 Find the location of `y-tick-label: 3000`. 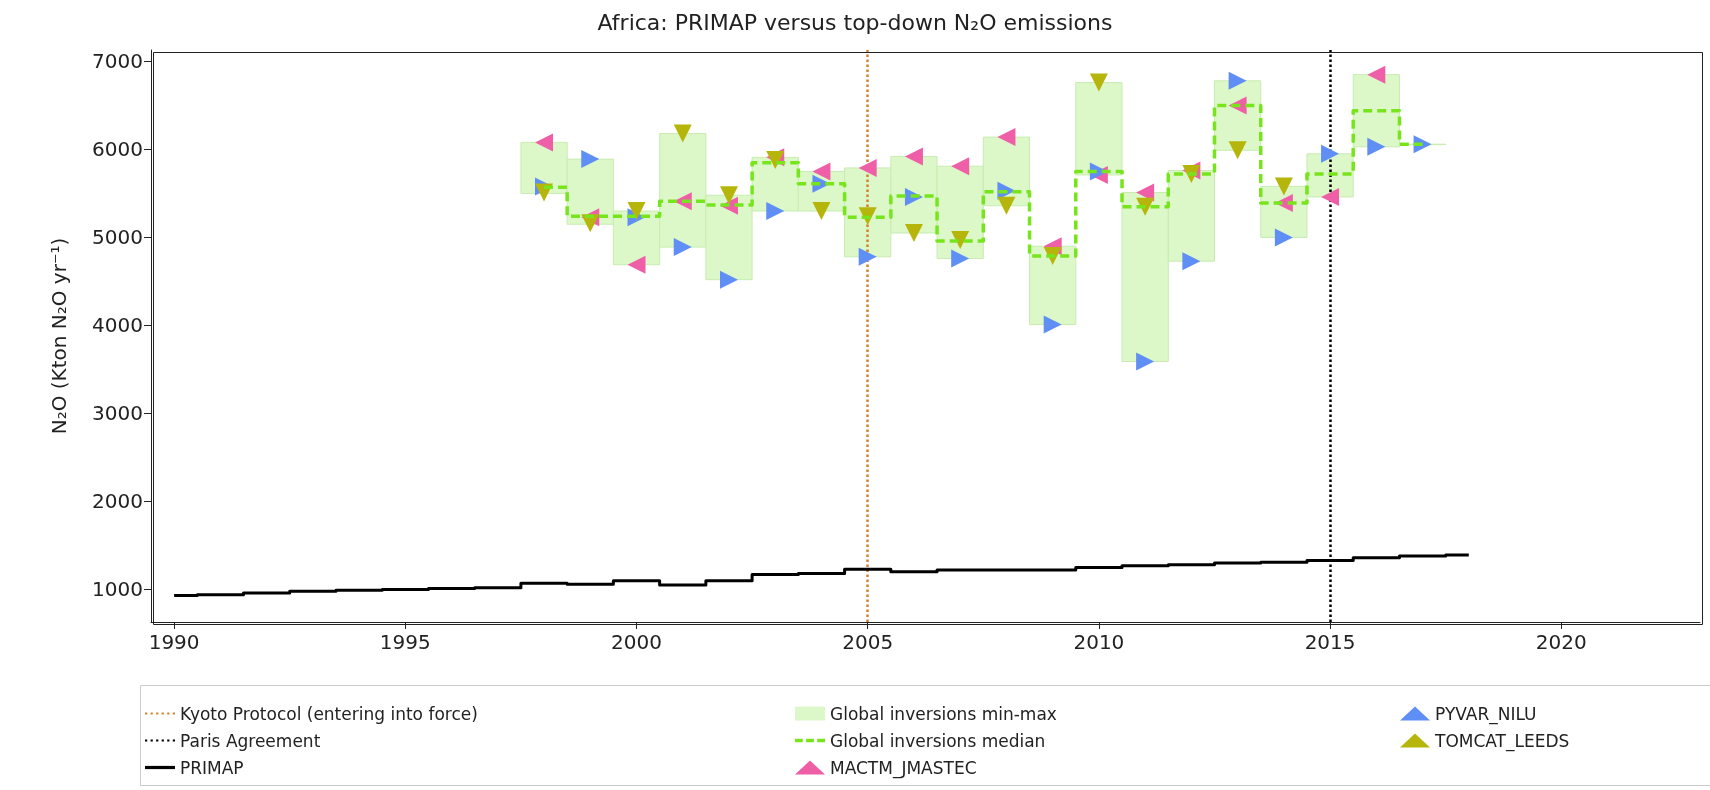

y-tick-label: 3000 is located at coordinates (117, 413).